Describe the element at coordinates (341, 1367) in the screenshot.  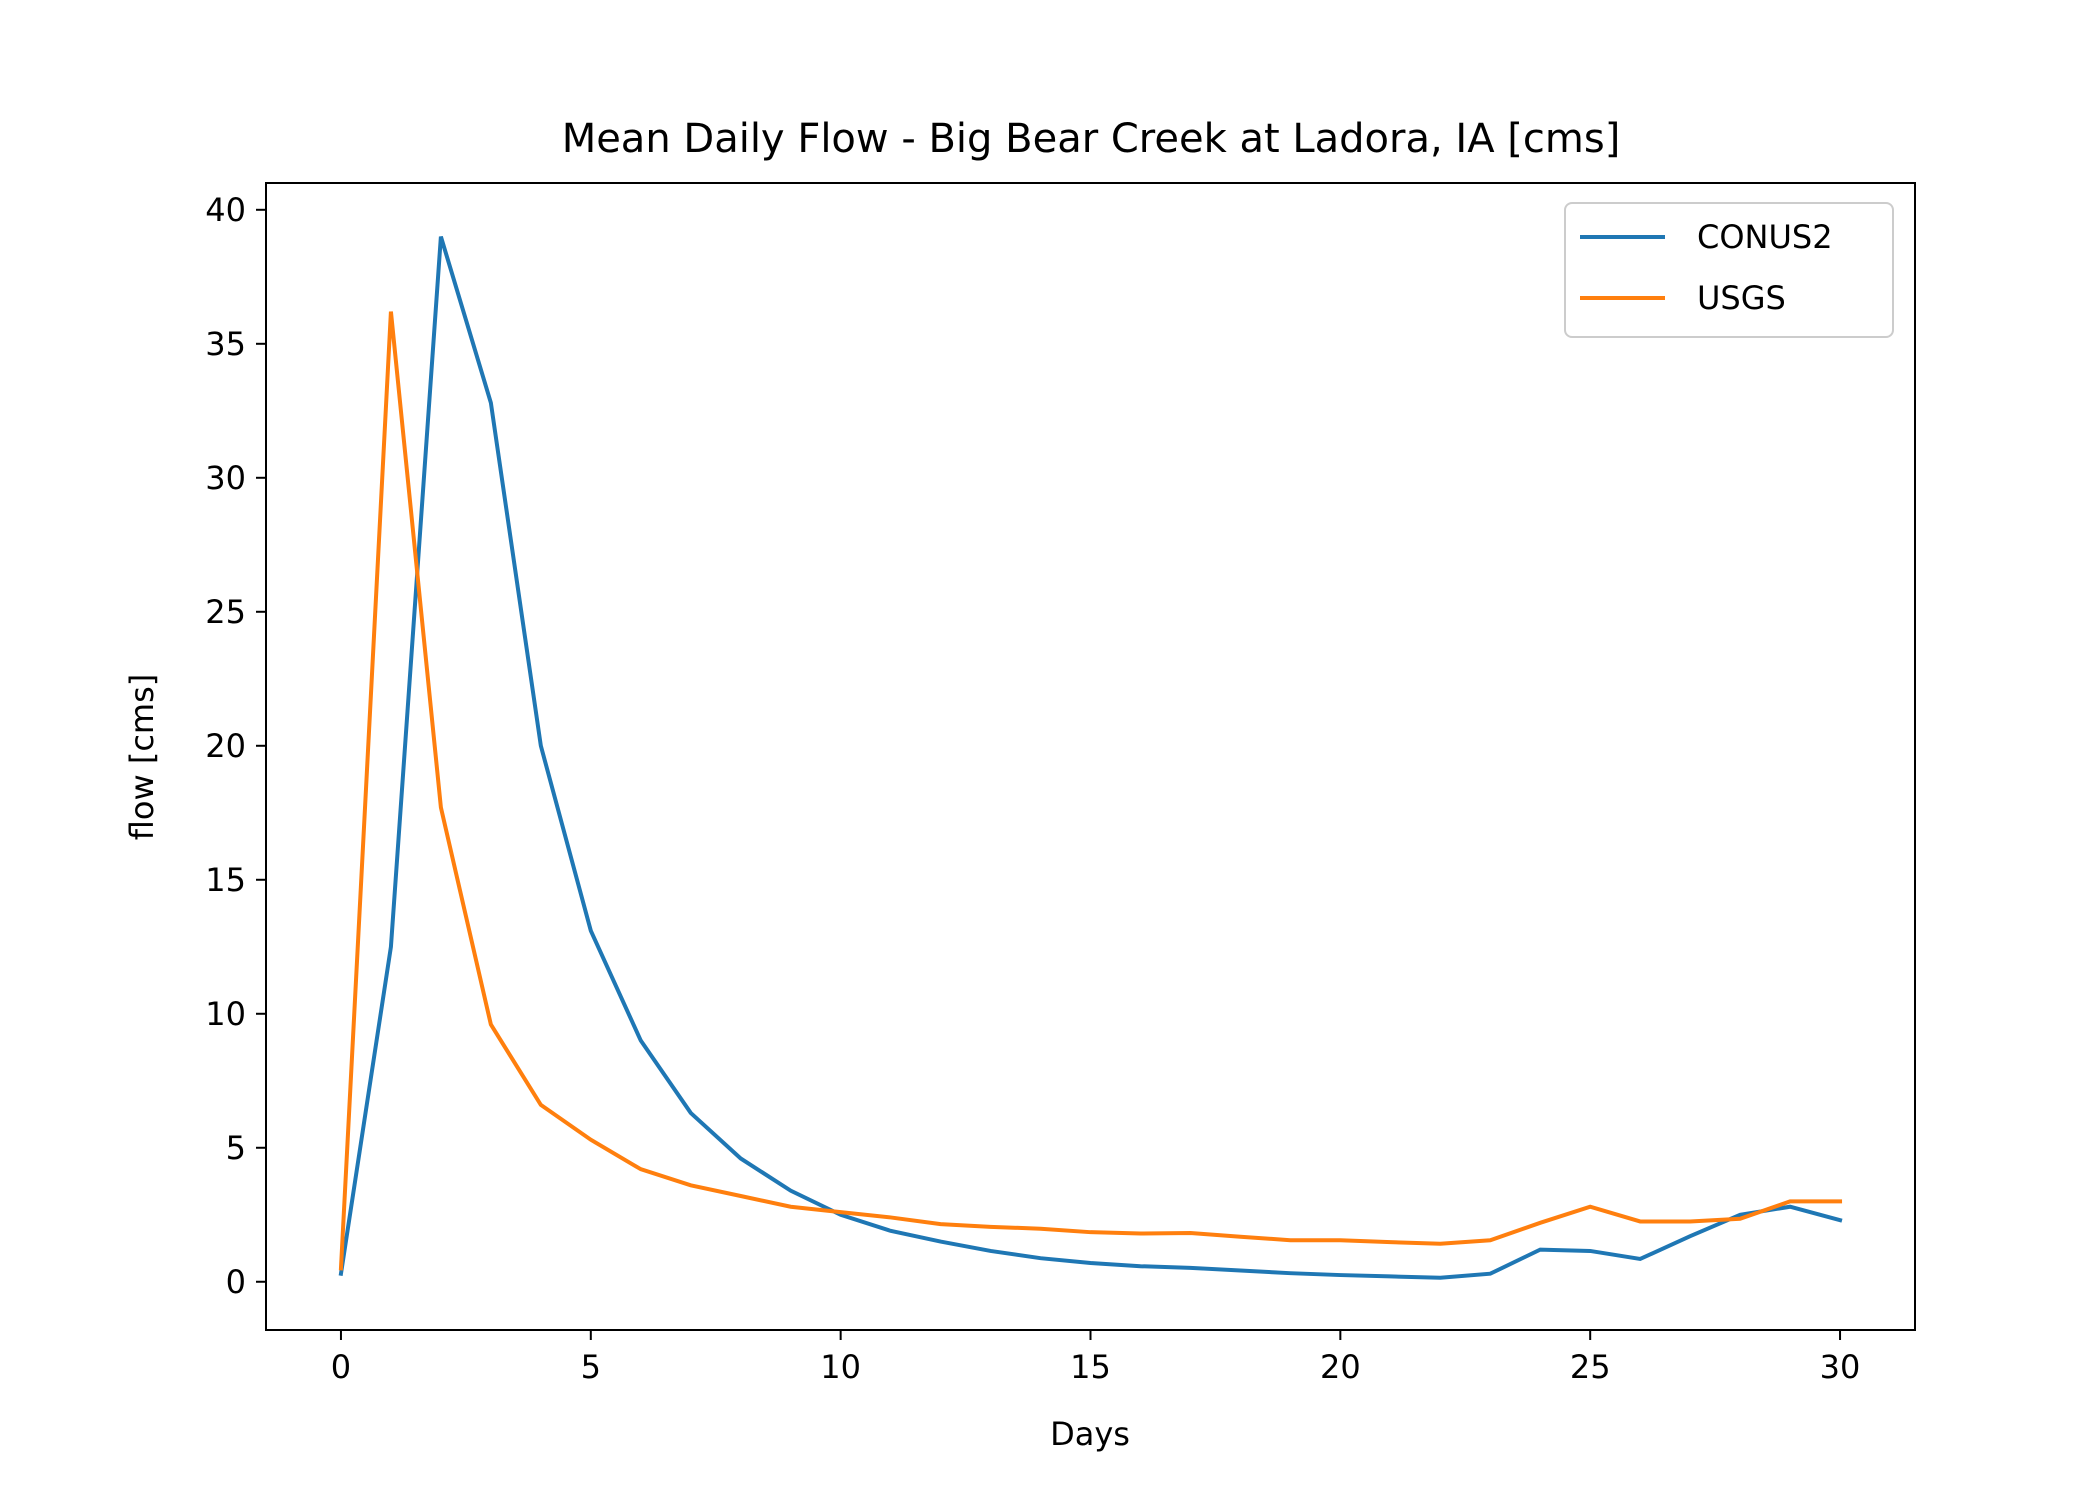
I see `x-tick-label: 0` at that location.